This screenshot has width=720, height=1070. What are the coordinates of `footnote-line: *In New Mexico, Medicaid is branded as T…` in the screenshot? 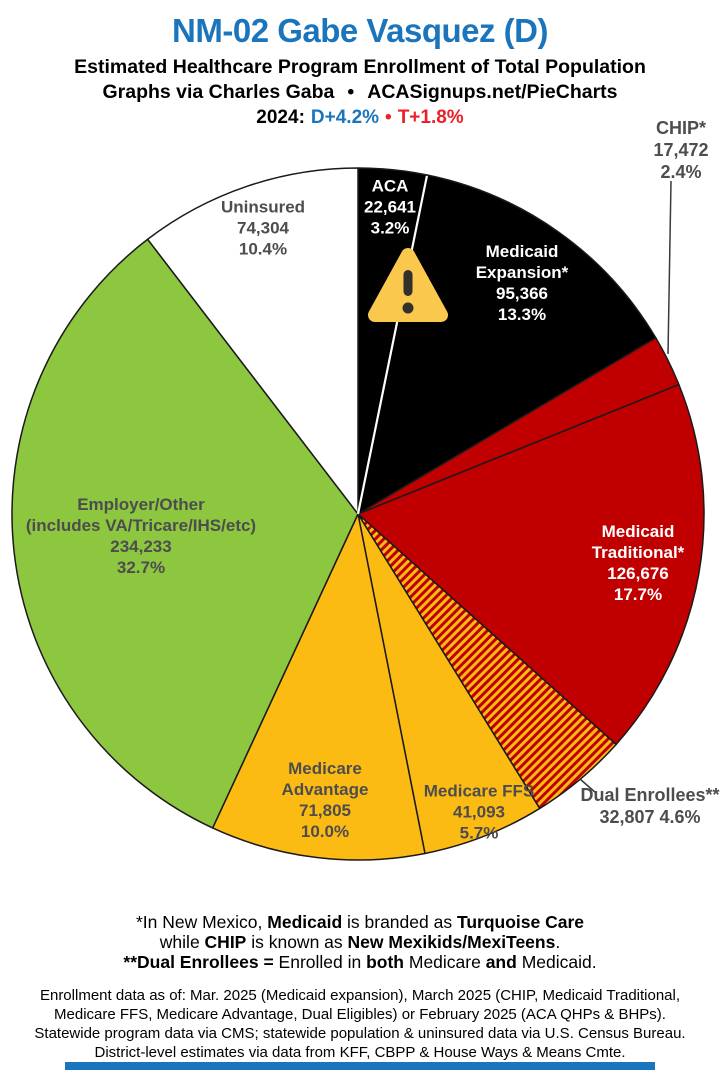 It's located at (360, 922).